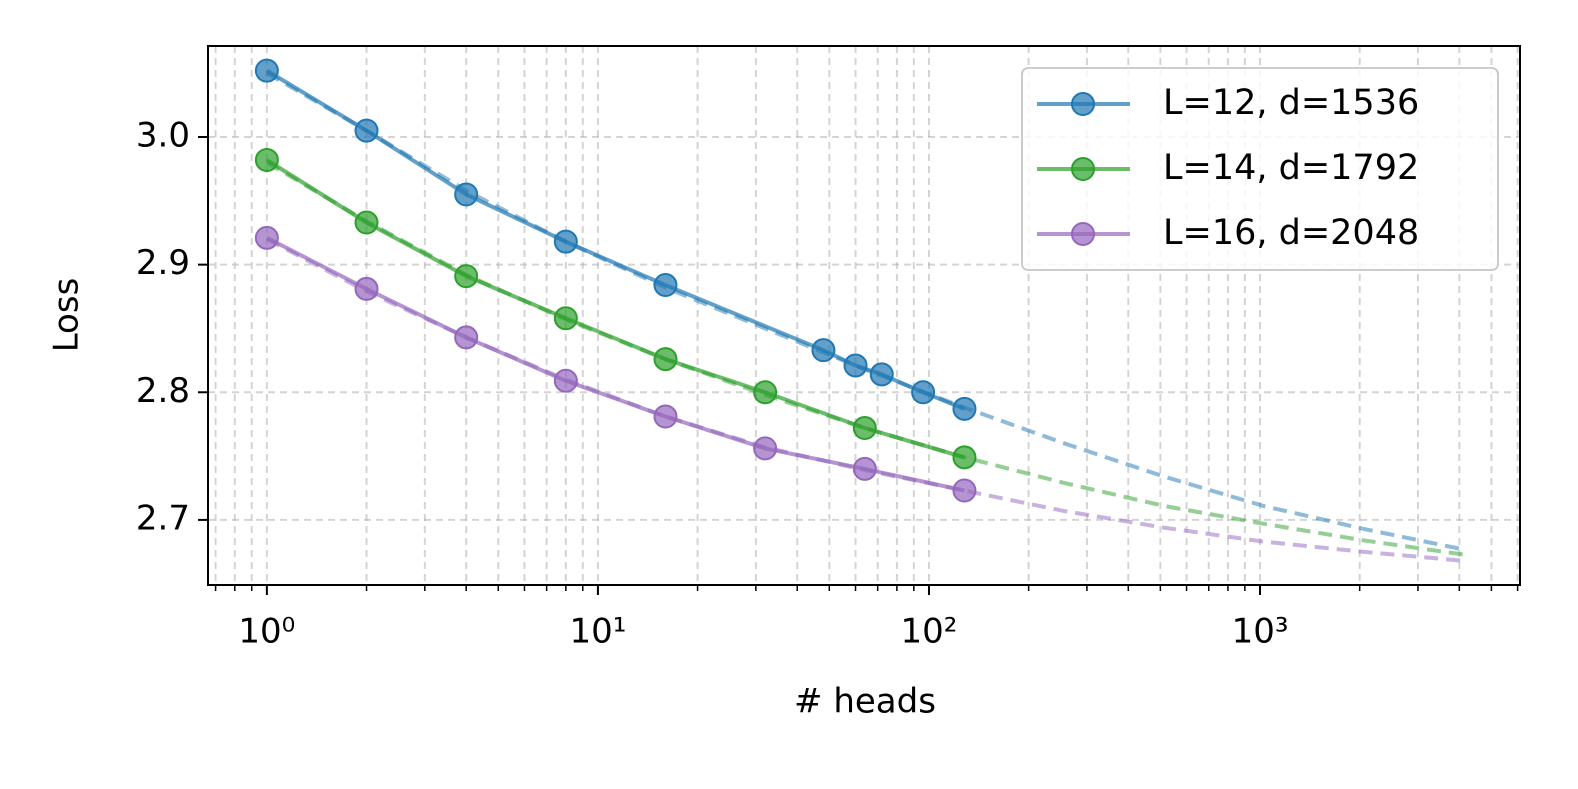  Describe the element at coordinates (67, 315) in the screenshot. I see `y-axis-label: Loss` at that location.